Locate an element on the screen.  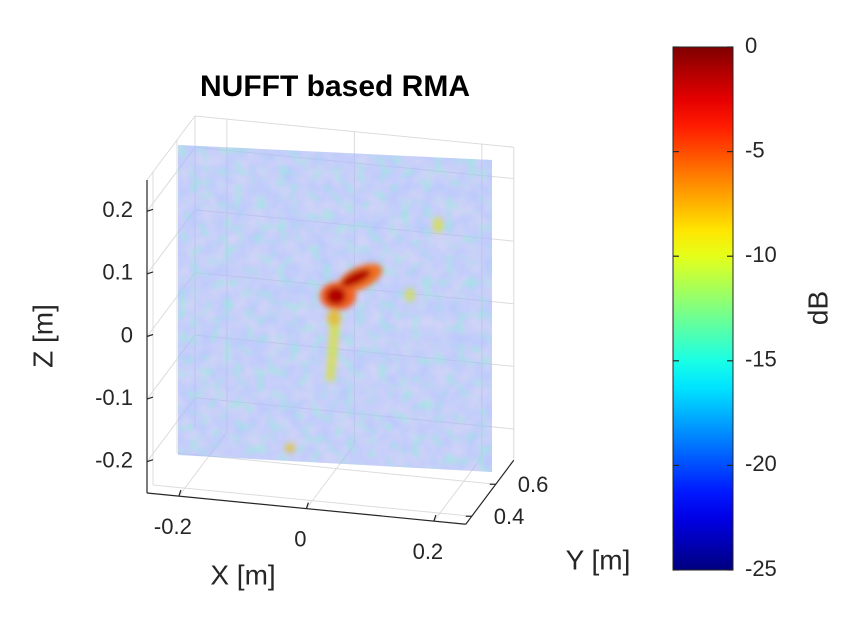
chart-title: NUFFT based RMA is located at coordinates (335, 86).